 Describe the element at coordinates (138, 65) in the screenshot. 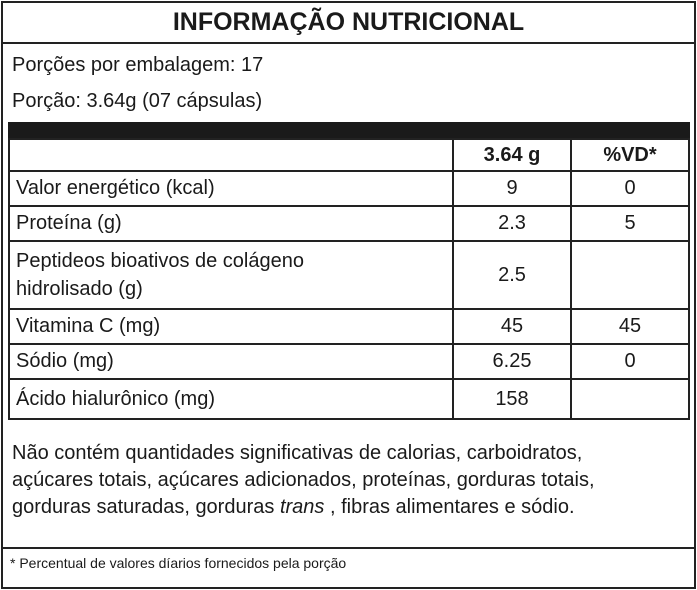

I see `servings-per-package: Porções por embalagem: 17` at that location.